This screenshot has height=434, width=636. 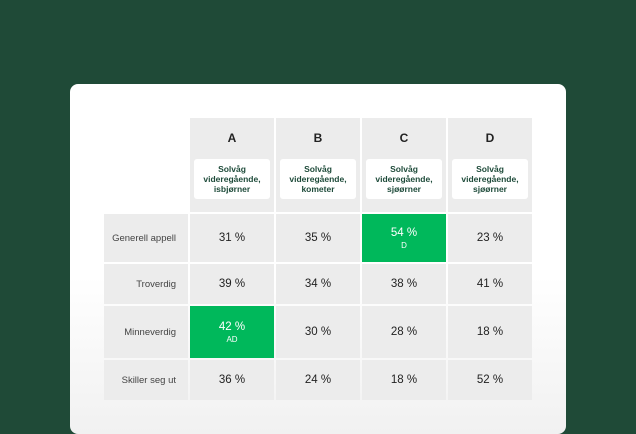 I want to click on table-cell: 24 %, so click(x=318, y=380).